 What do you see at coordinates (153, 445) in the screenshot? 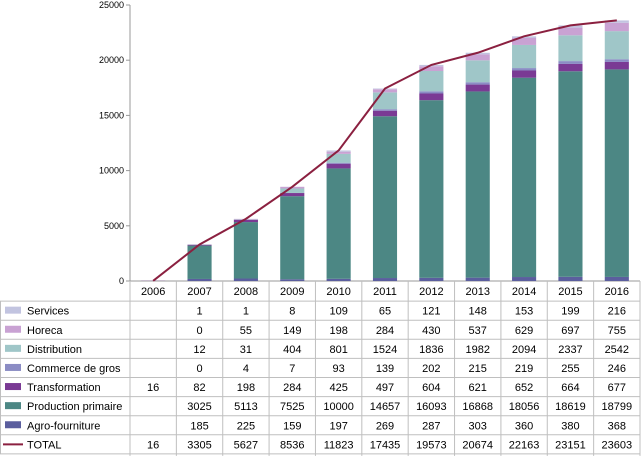
I see `table-value: 16` at bounding box center [153, 445].